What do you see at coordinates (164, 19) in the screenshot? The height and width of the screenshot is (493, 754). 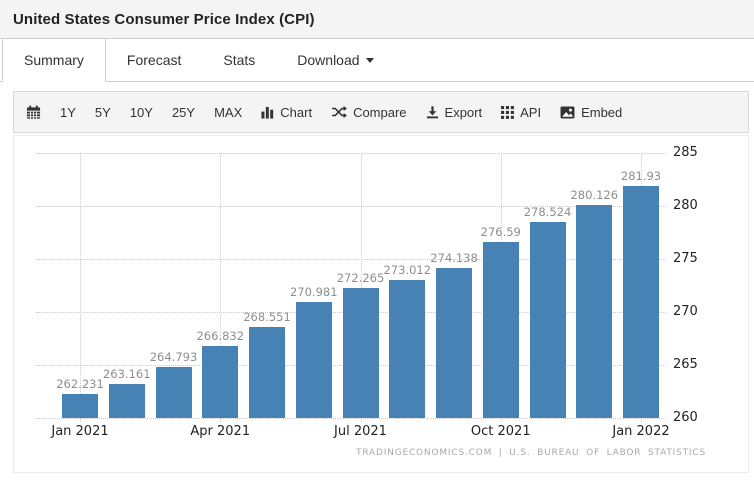 I see `page-title: United States Consumer Price Index (CPI)` at bounding box center [164, 19].